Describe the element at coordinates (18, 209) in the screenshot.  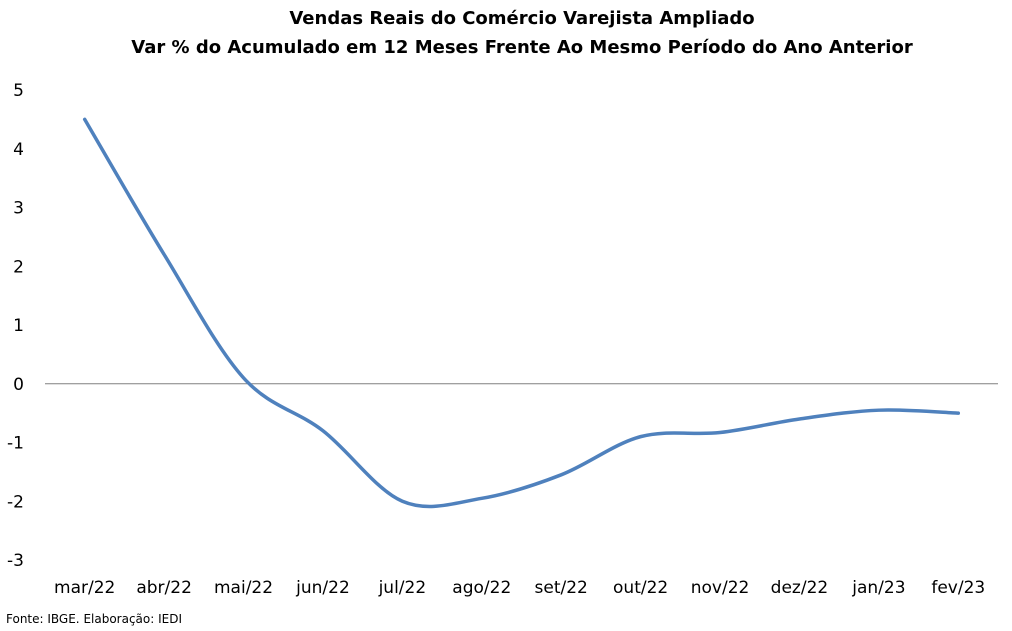
I see `y-tick-label: 3` at that location.